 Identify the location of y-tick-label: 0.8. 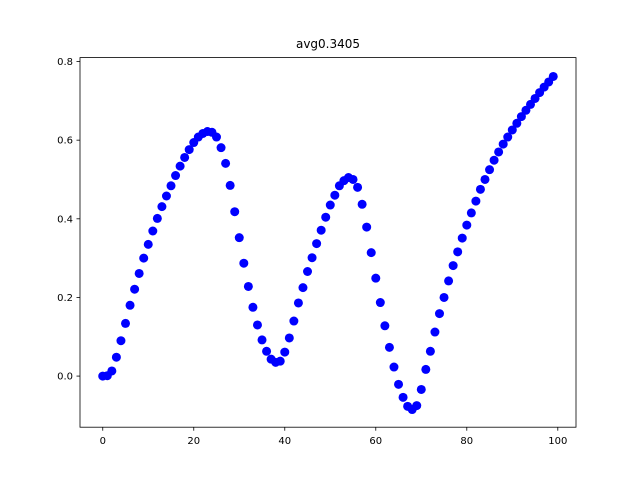
(65, 62).